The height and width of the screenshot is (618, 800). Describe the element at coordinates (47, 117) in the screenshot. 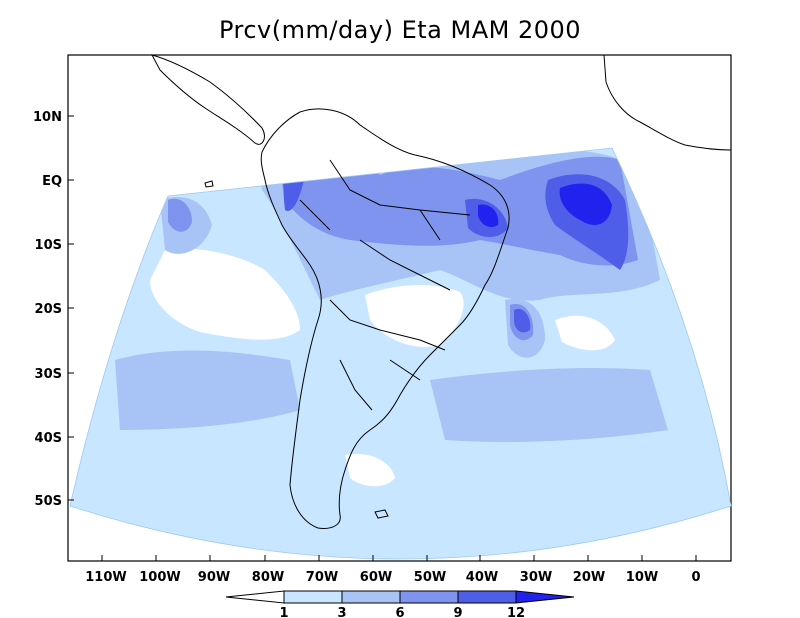

I see `lat-label: 10N` at that location.